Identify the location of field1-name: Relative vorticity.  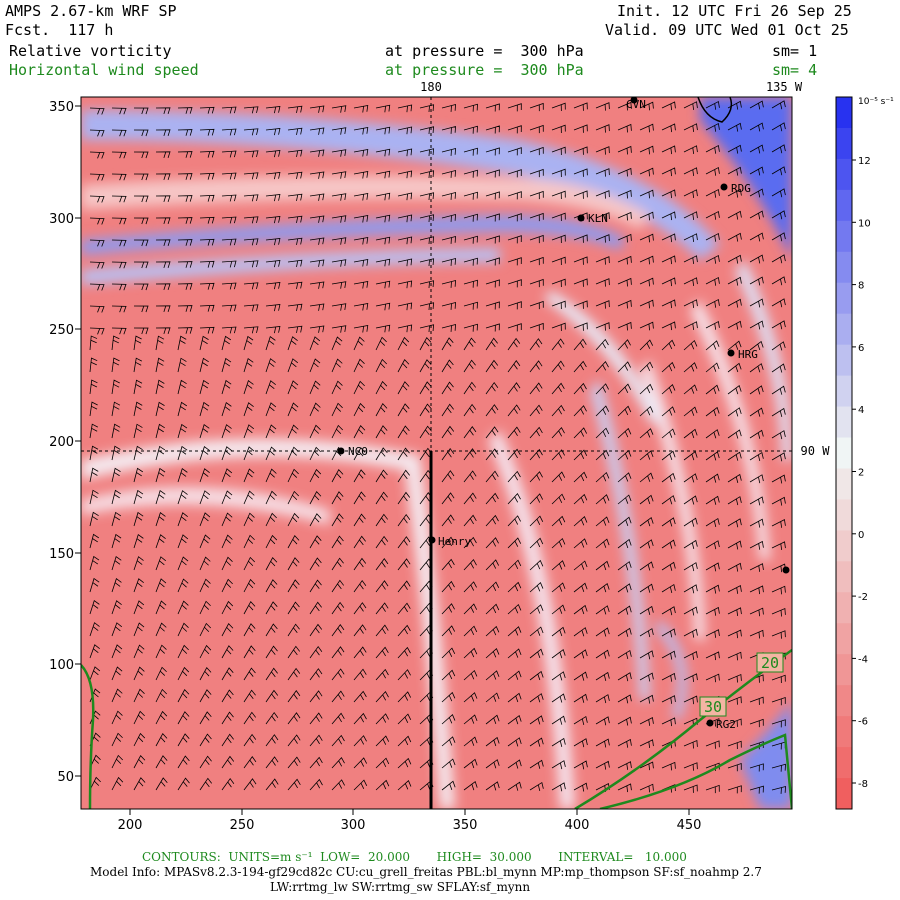
(90, 51).